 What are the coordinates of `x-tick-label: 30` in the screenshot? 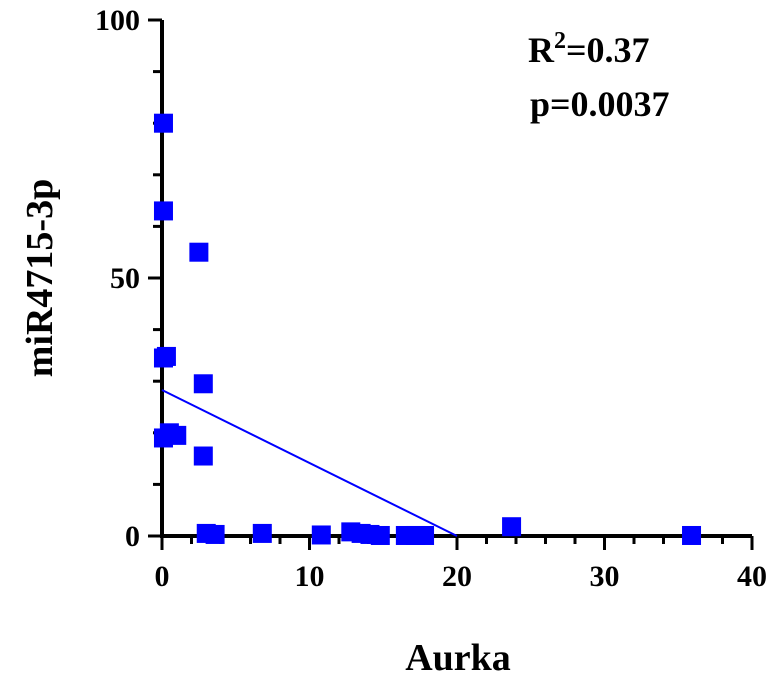 It's located at (605, 576).